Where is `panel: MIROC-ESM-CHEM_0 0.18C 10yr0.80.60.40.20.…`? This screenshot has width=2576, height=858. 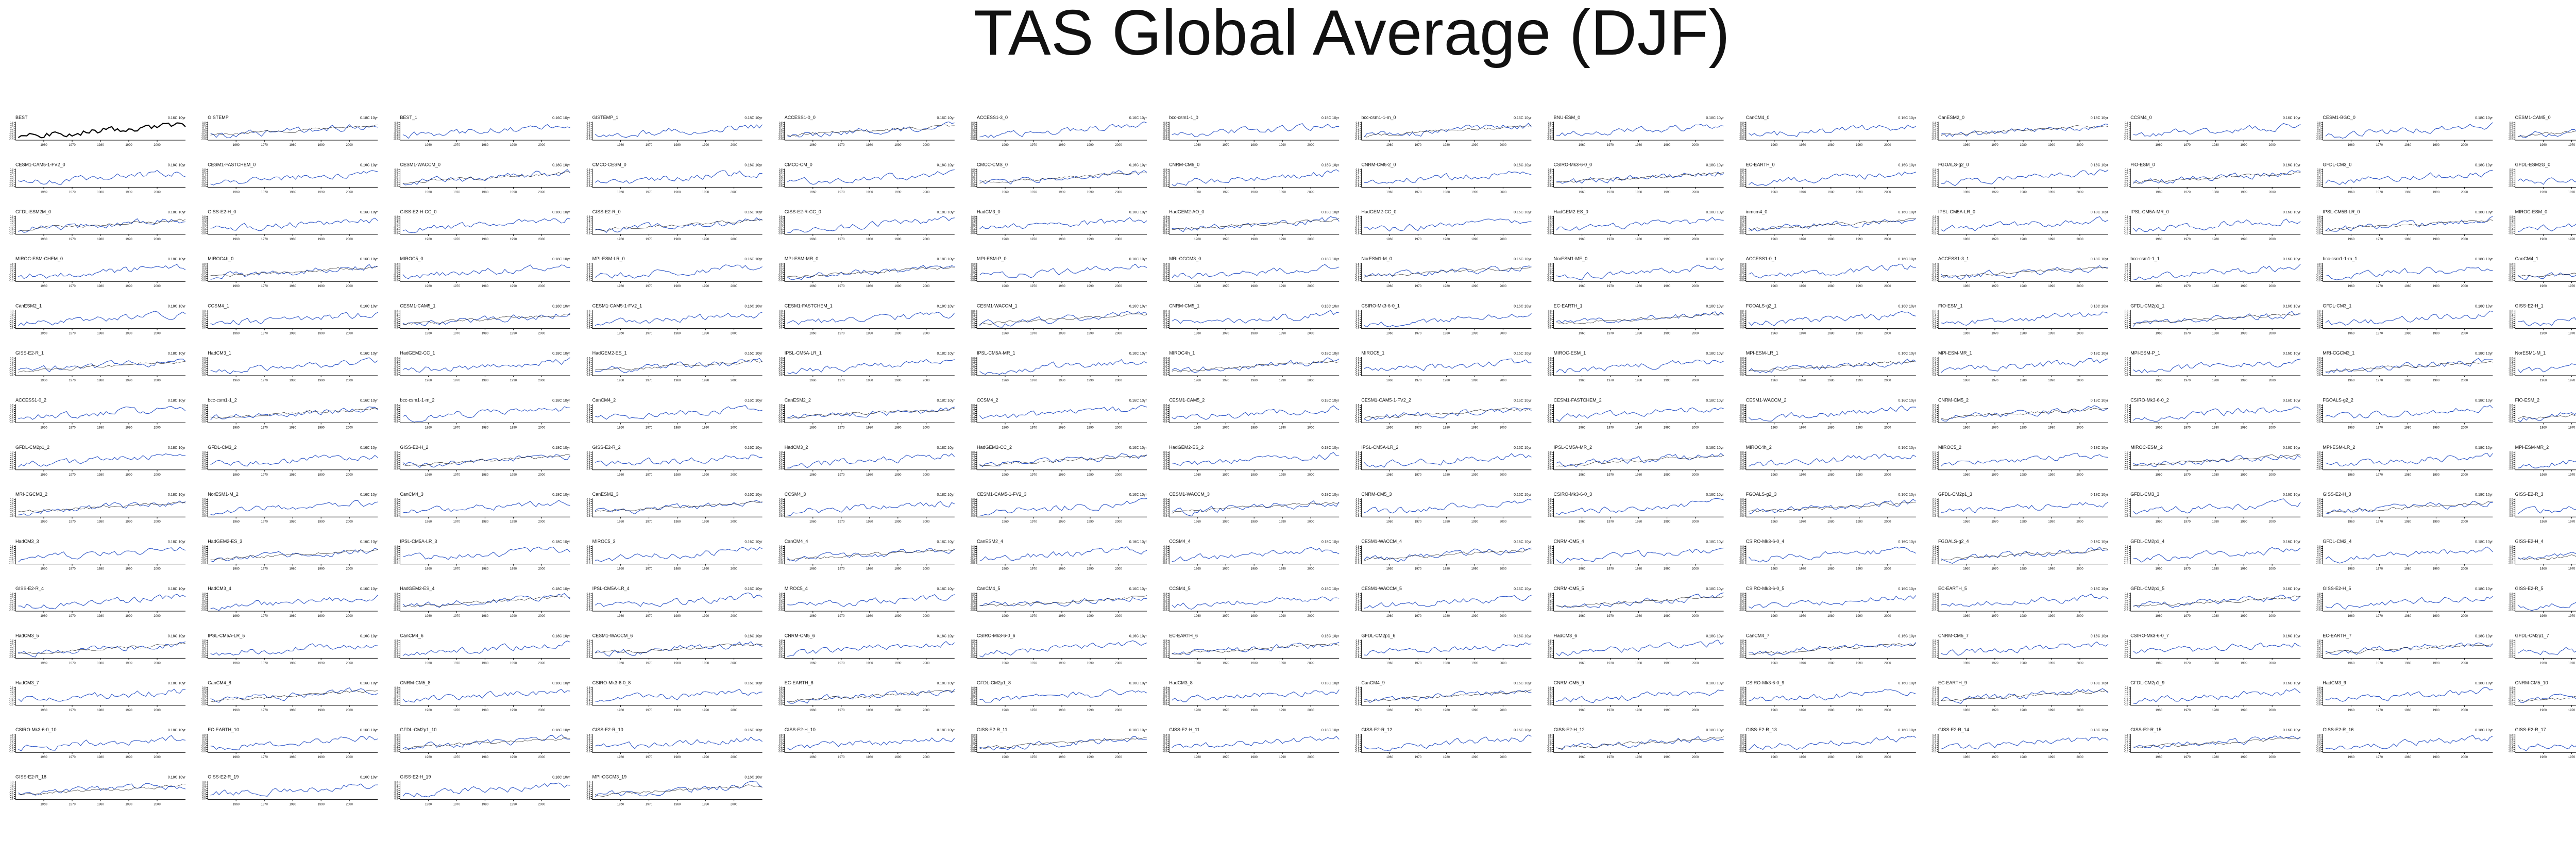 panel: MIROC-ESM-CHEM_0 0.18C 10yr0.80.60.40.20.… is located at coordinates (97, 272).